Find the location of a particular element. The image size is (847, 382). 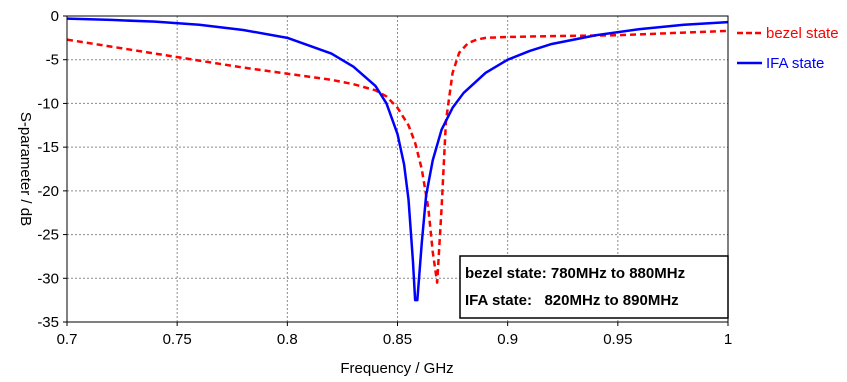

y-axis-label: S-parameter / dB is located at coordinates (25, 169).